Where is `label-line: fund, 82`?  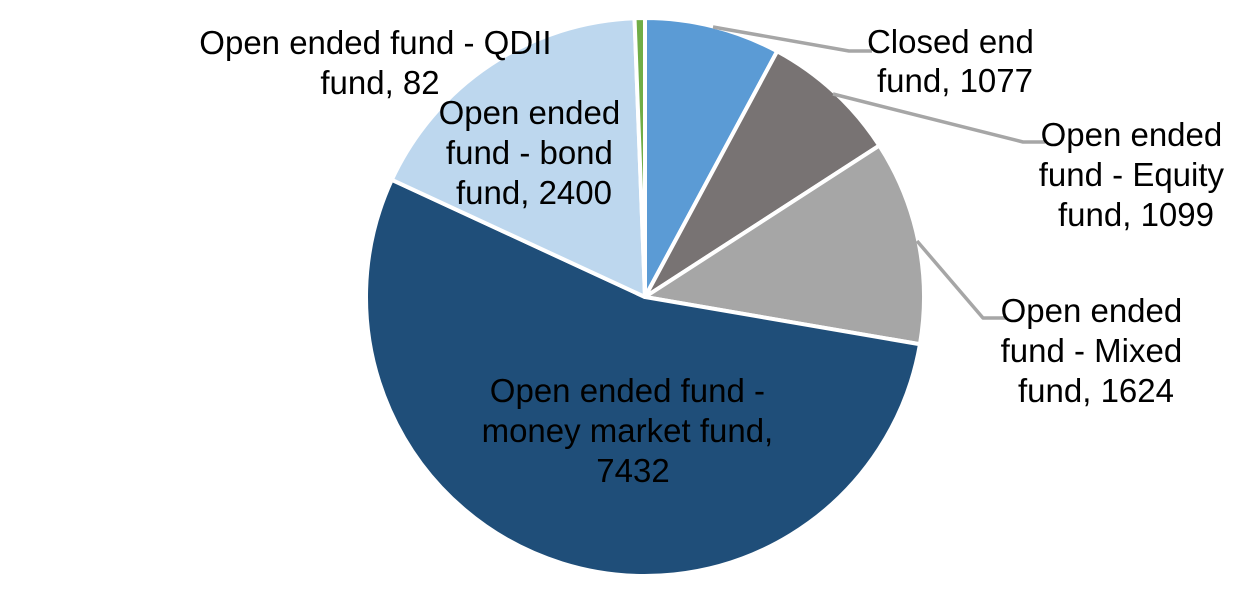
label-line: fund, 82 is located at coordinates (379, 82).